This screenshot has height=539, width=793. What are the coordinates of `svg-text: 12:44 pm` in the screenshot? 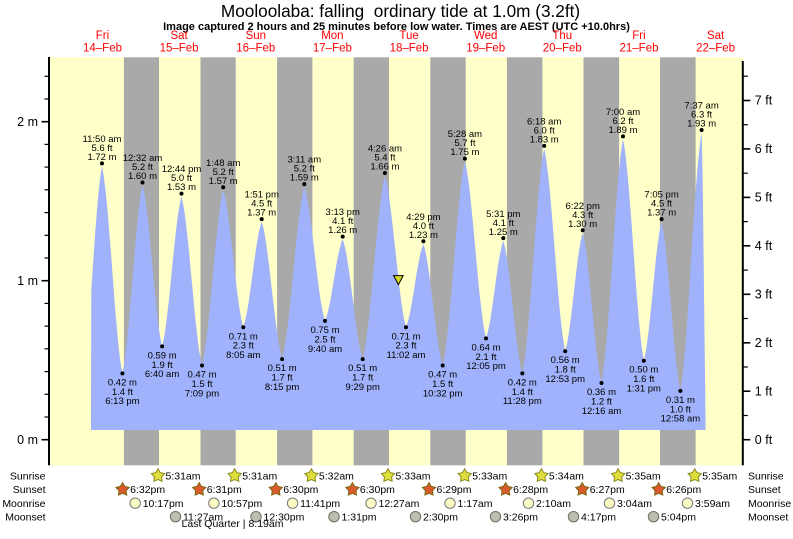 It's located at (182, 169).